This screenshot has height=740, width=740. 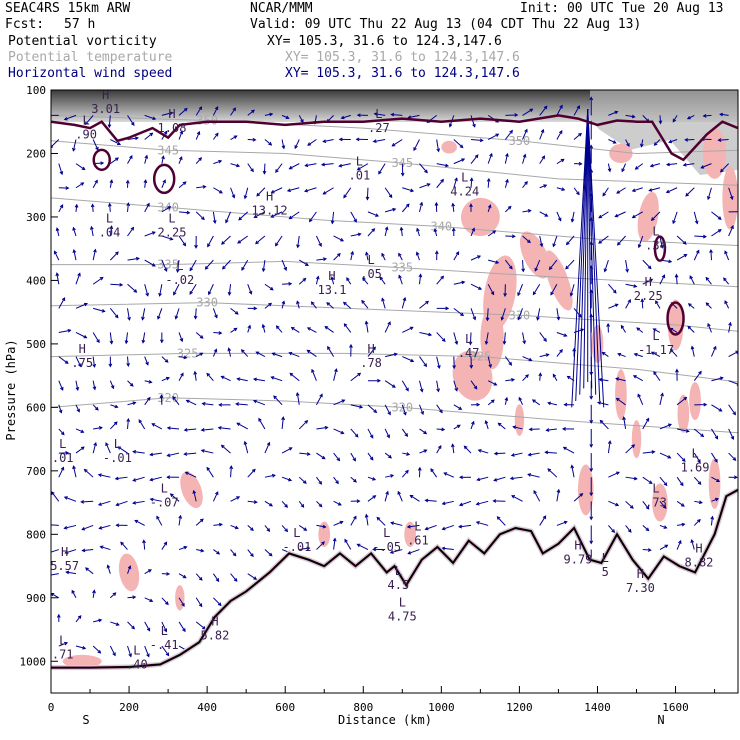 I want to click on pv-extremum-type: H, so click(x=269, y=196).